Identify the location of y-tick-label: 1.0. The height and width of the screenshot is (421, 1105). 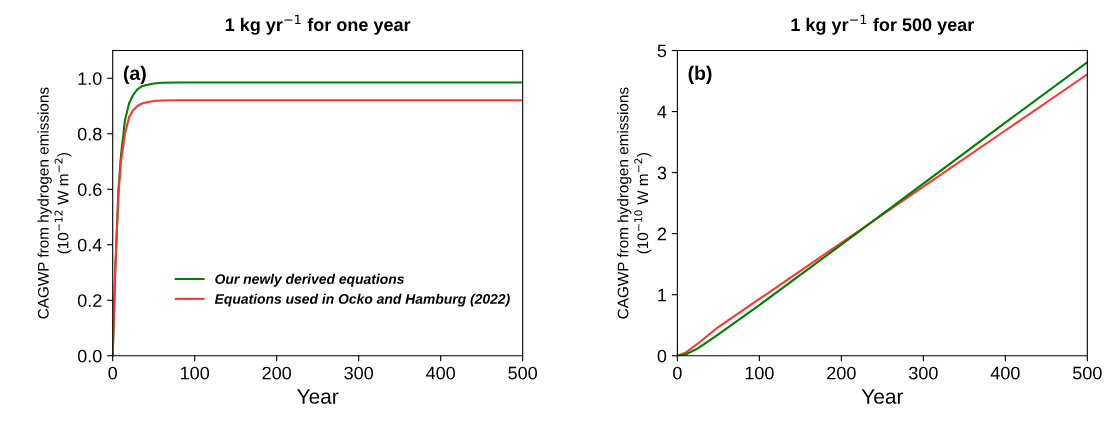
(90, 78).